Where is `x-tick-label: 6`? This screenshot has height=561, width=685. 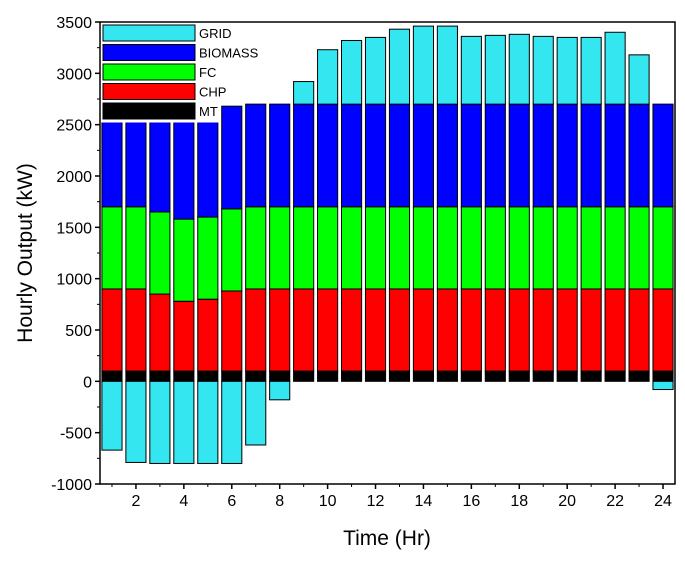 x-tick-label: 6 is located at coordinates (231, 501).